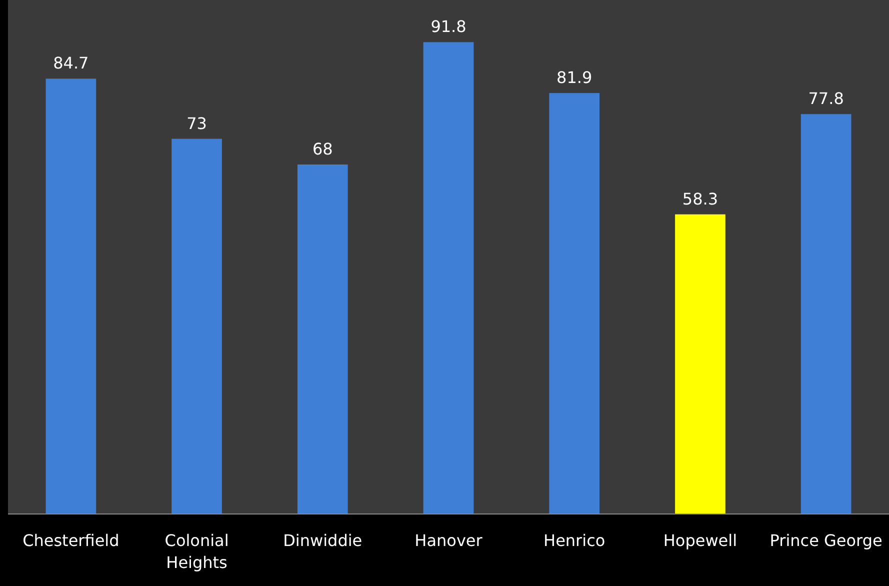 This screenshot has height=586, width=889. I want to click on data-label: 91.8, so click(448, 26).